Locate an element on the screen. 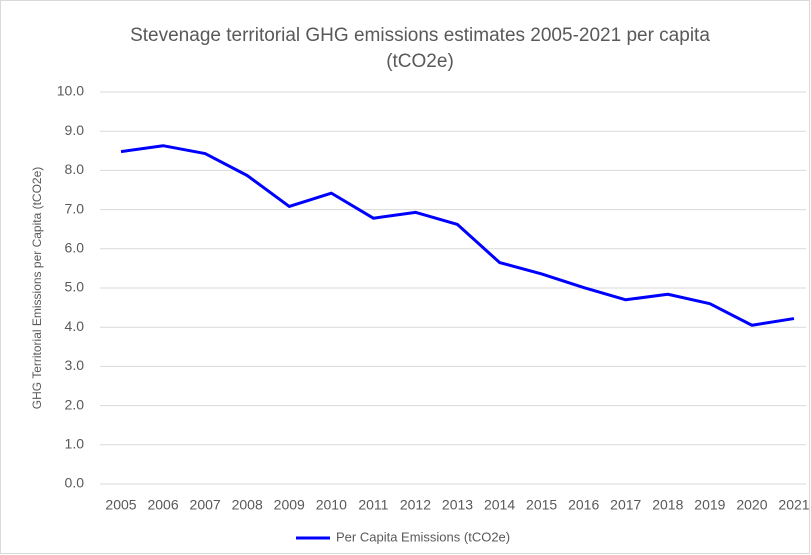 Image resolution: width=811 pixels, height=555 pixels. x-tick-label: 2014 is located at coordinates (499, 505).